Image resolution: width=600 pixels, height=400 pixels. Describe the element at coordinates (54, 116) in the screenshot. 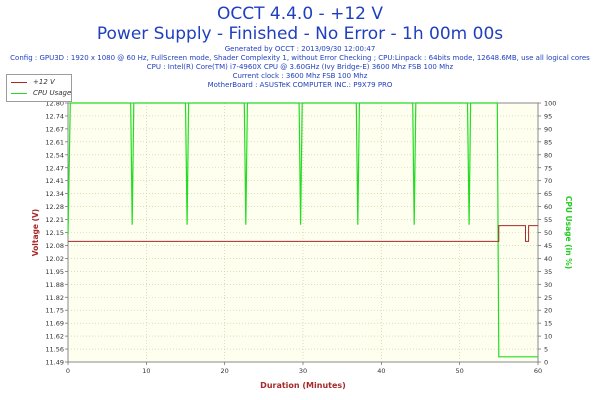

I see `y-tick-label: 12.74` at that location.